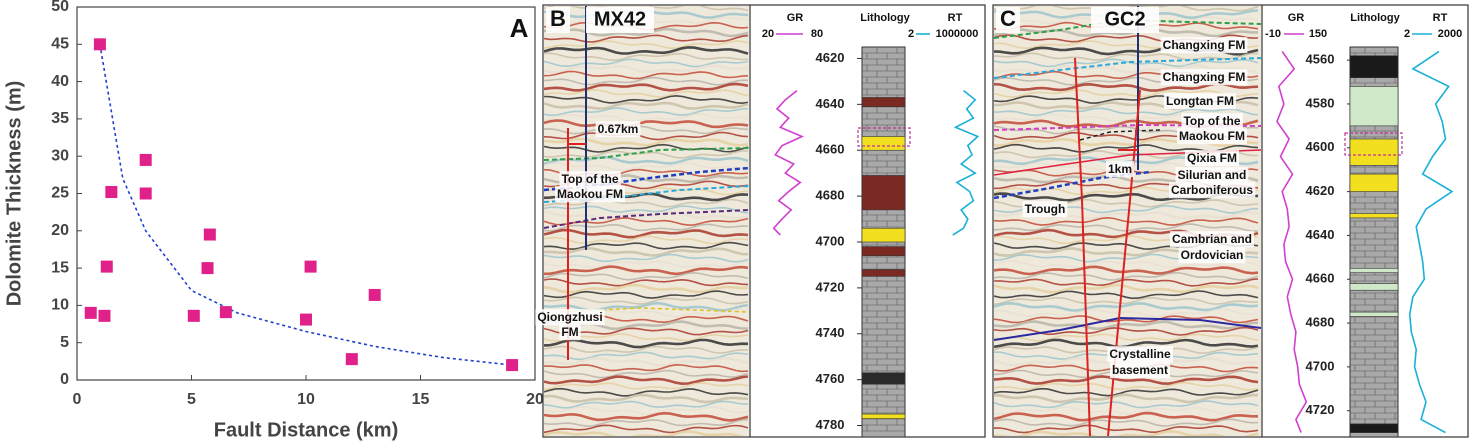  I want to click on annotation: Silurian and, so click(1212, 175).